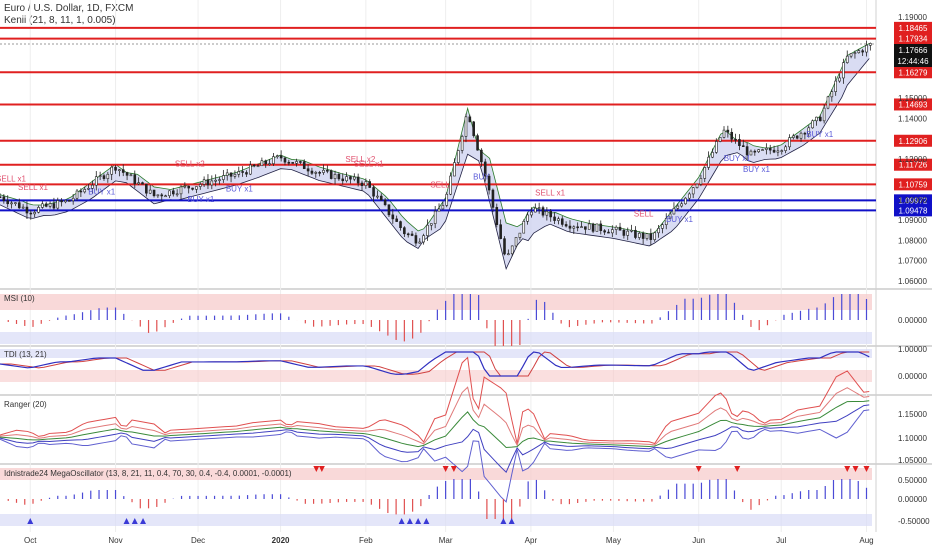 Image resolution: width=932 pixels, height=550 pixels. I want to click on level-label-7: 1.09972, so click(913, 200).